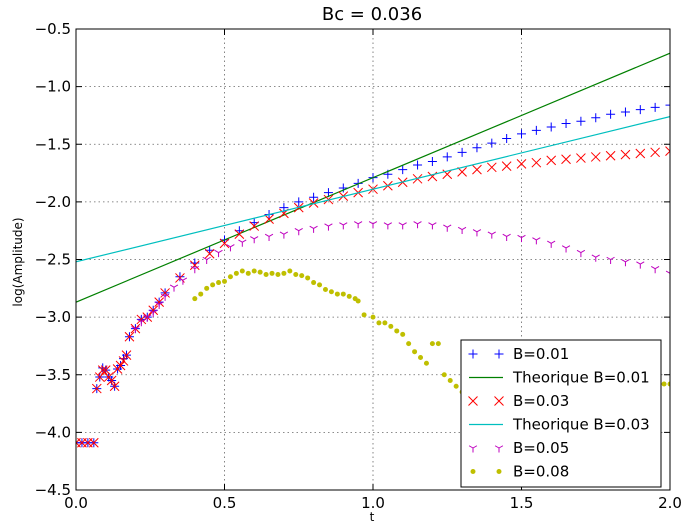  I want to click on y-tick-label: −2.5, so click(53, 260).